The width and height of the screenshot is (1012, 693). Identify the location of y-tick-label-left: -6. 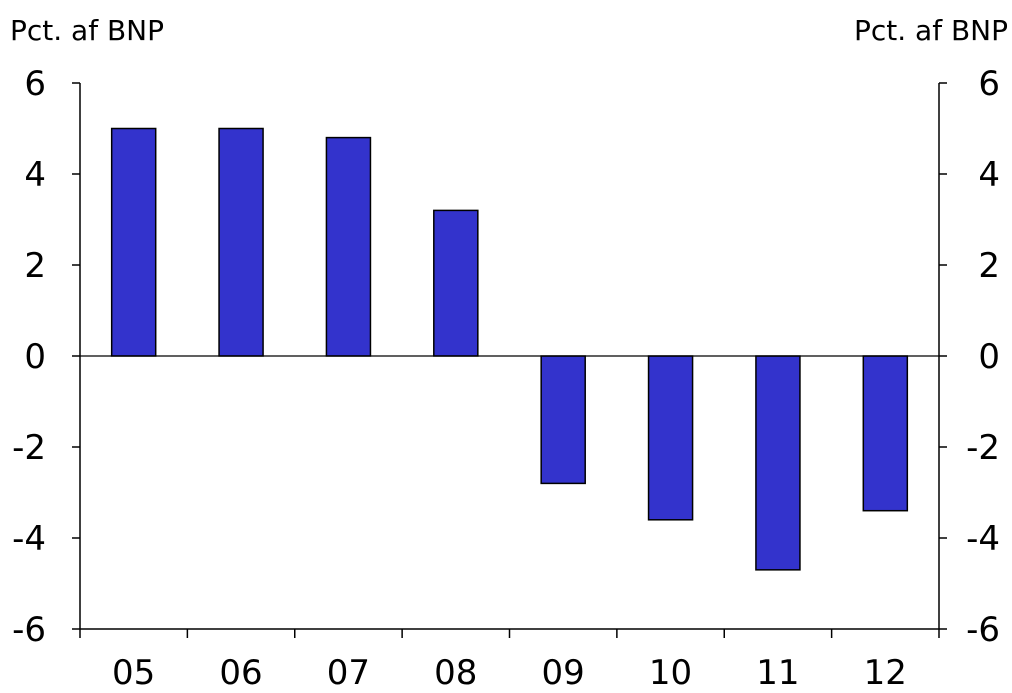
(29, 630).